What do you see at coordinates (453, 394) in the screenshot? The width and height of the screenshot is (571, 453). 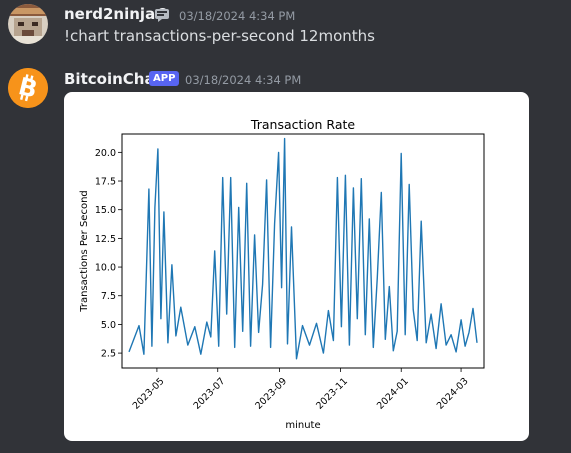 I see `x-tick-label: 2024-03` at bounding box center [453, 394].